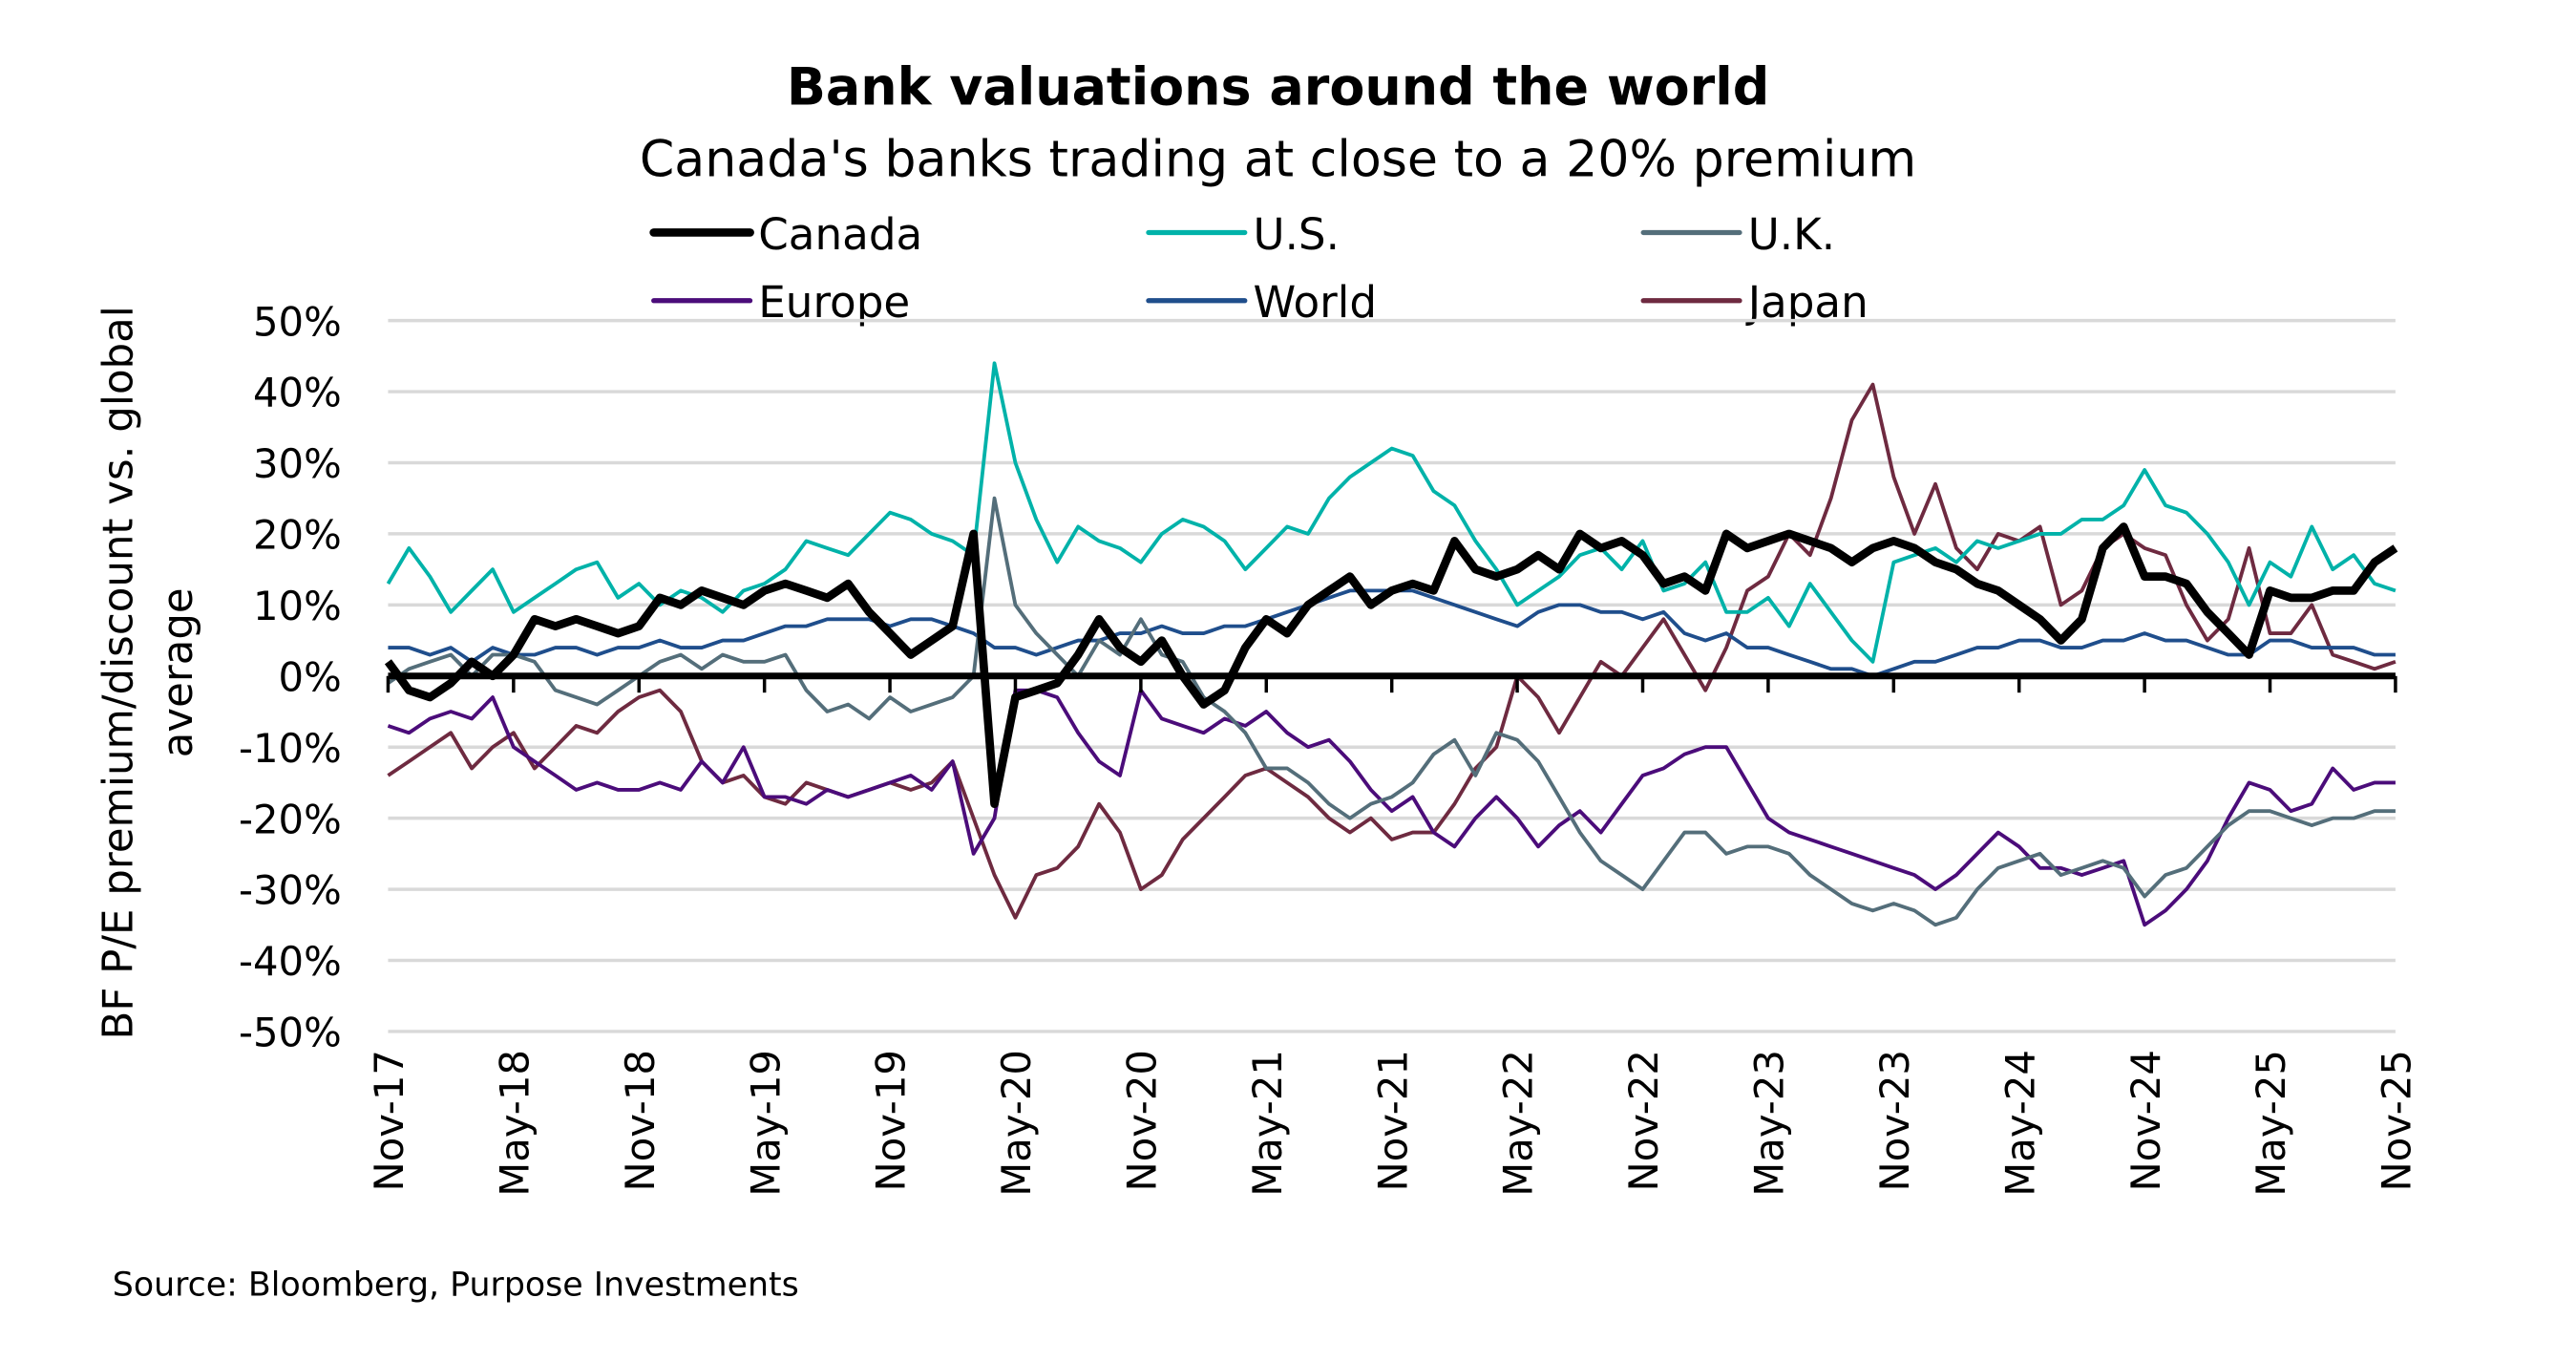  I want to click on y-tick-label: 0%, so click(310, 676).